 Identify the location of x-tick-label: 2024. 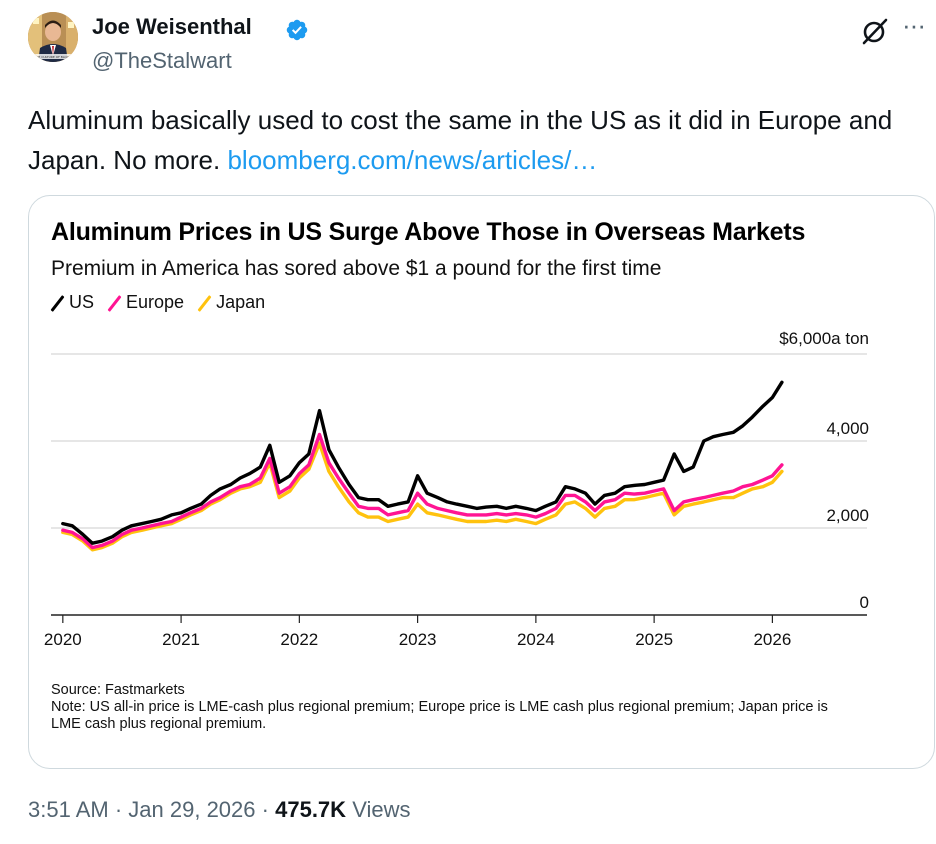
(536, 639).